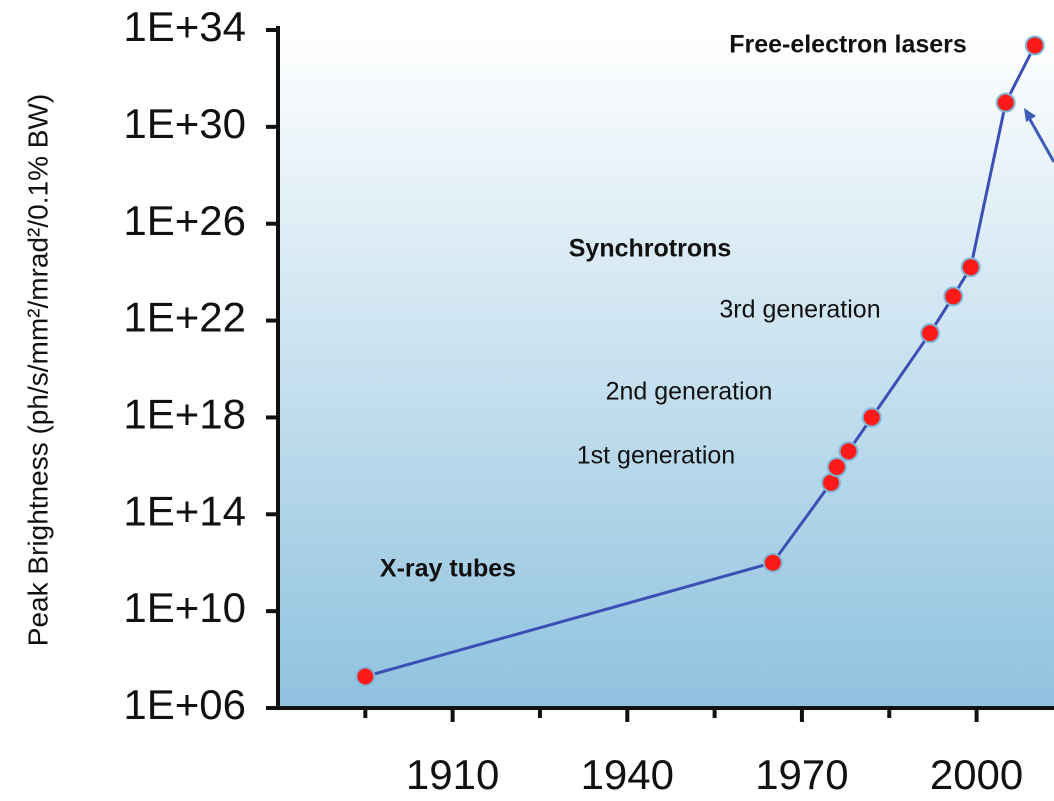 This screenshot has width=1054, height=801. I want to click on y-tick-label: 1E+18, so click(184, 414).